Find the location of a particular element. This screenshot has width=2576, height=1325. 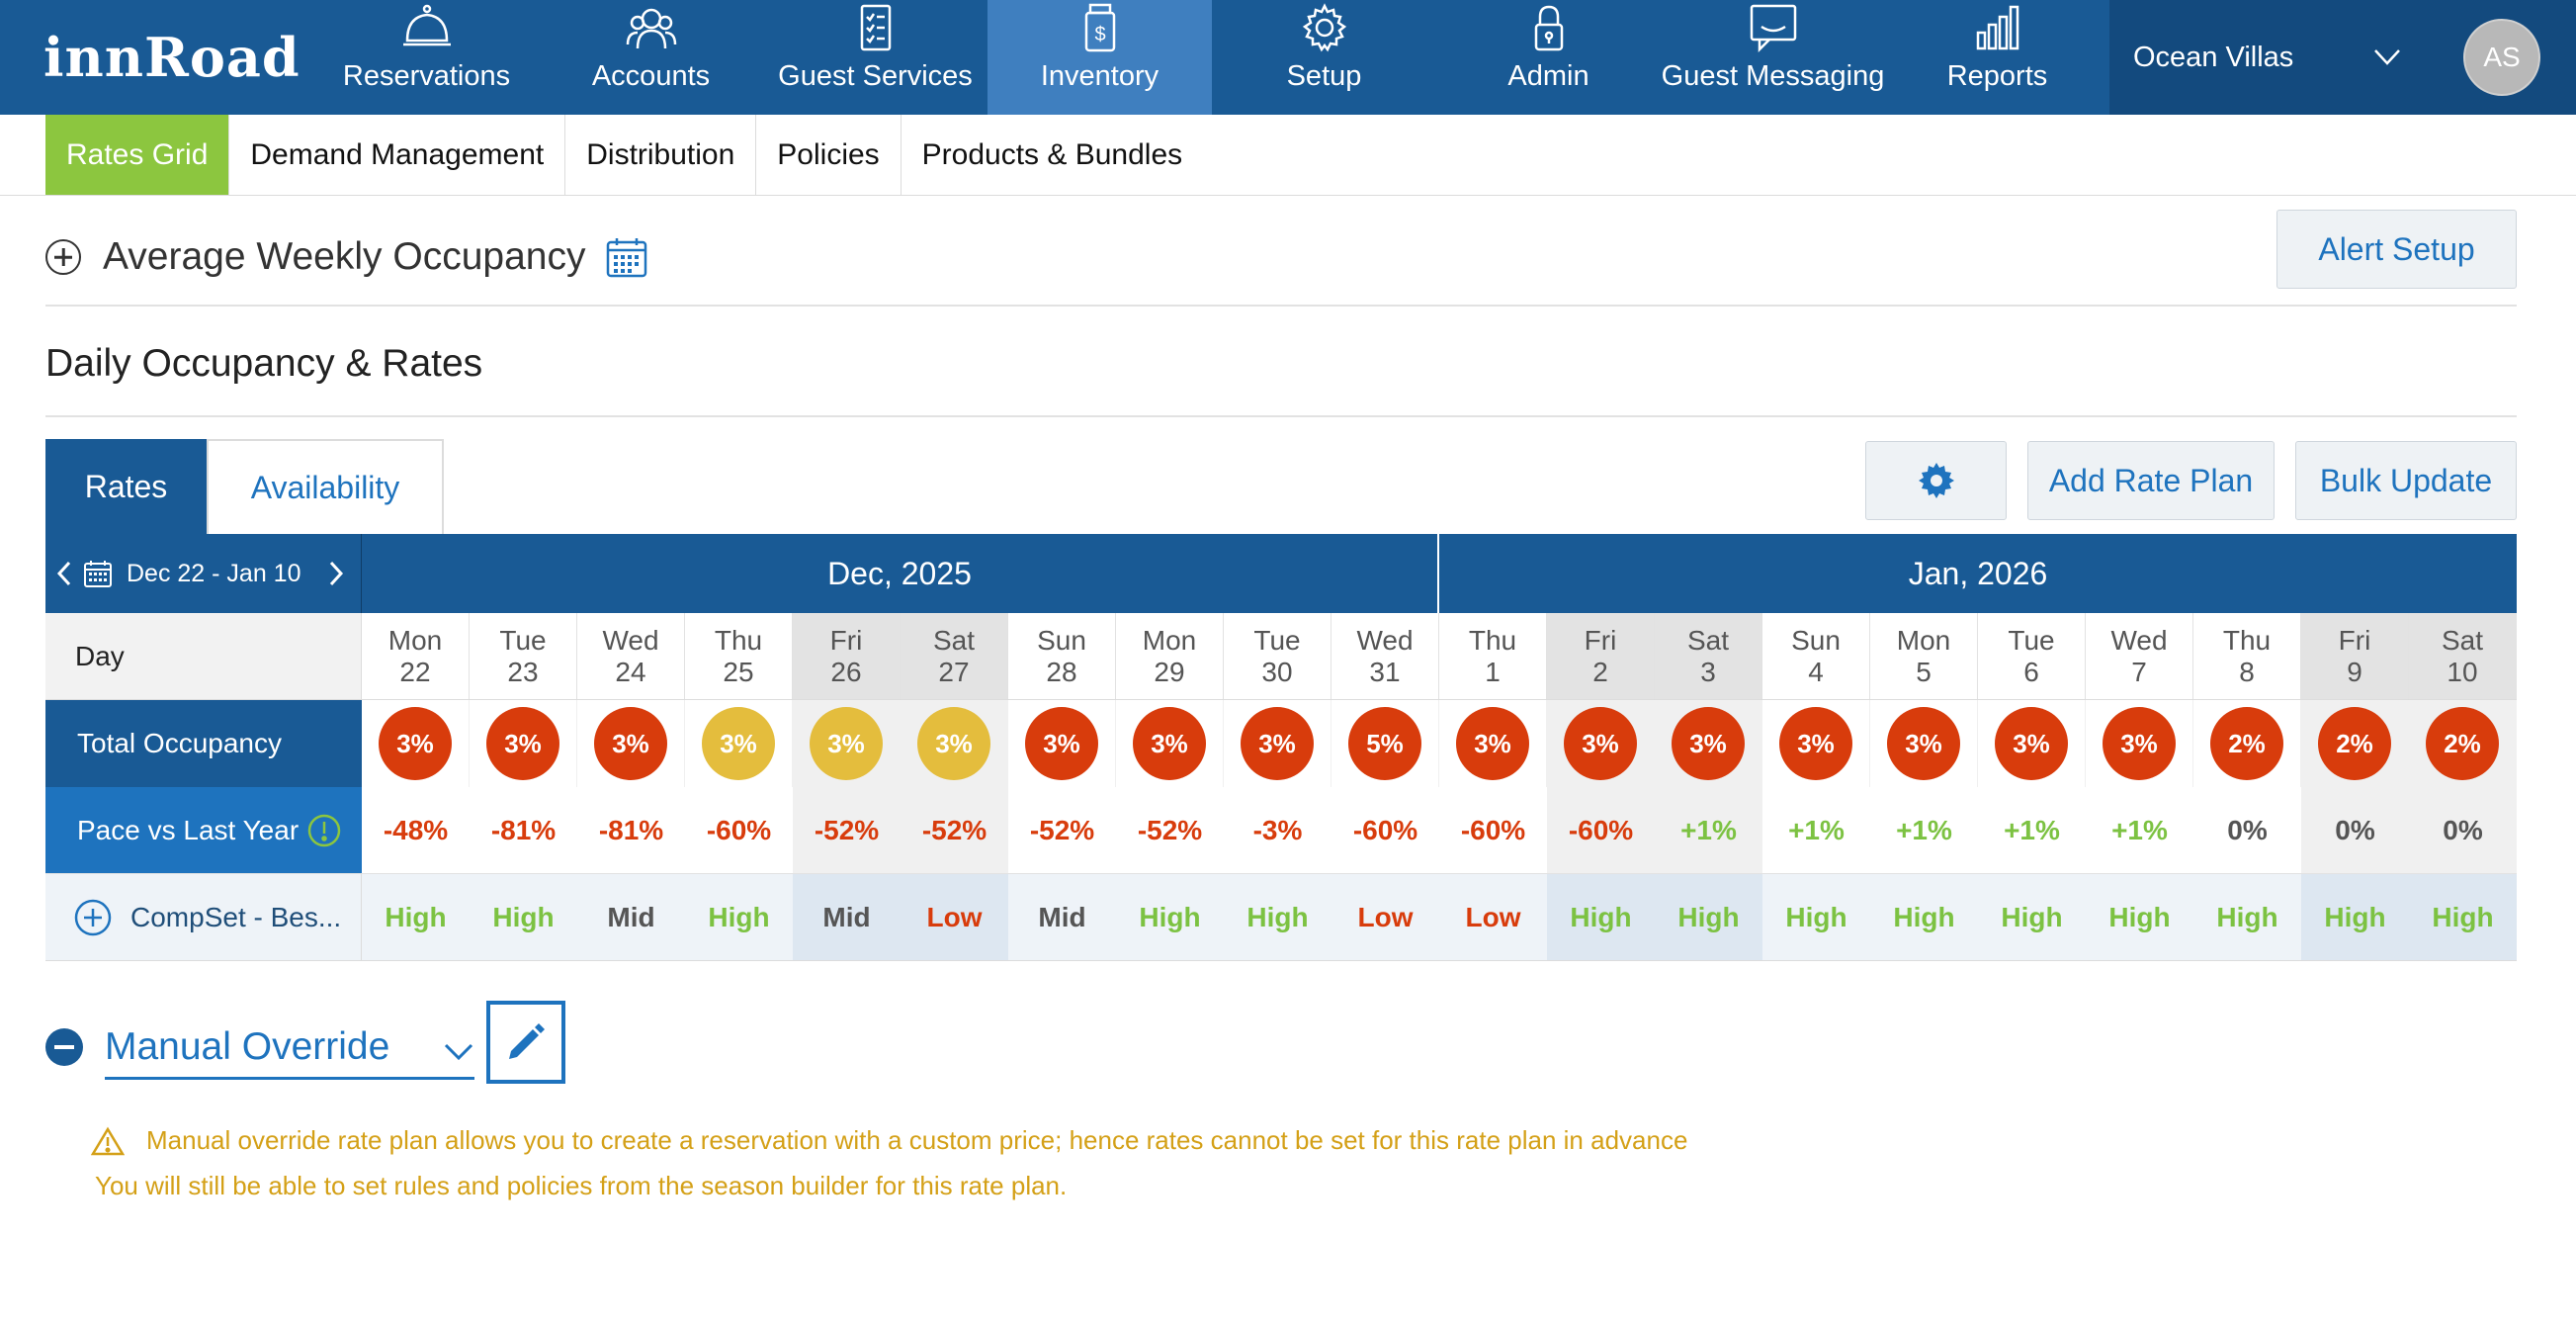

nav-guest-messaging: Guest Messaging is located at coordinates (1773, 57).